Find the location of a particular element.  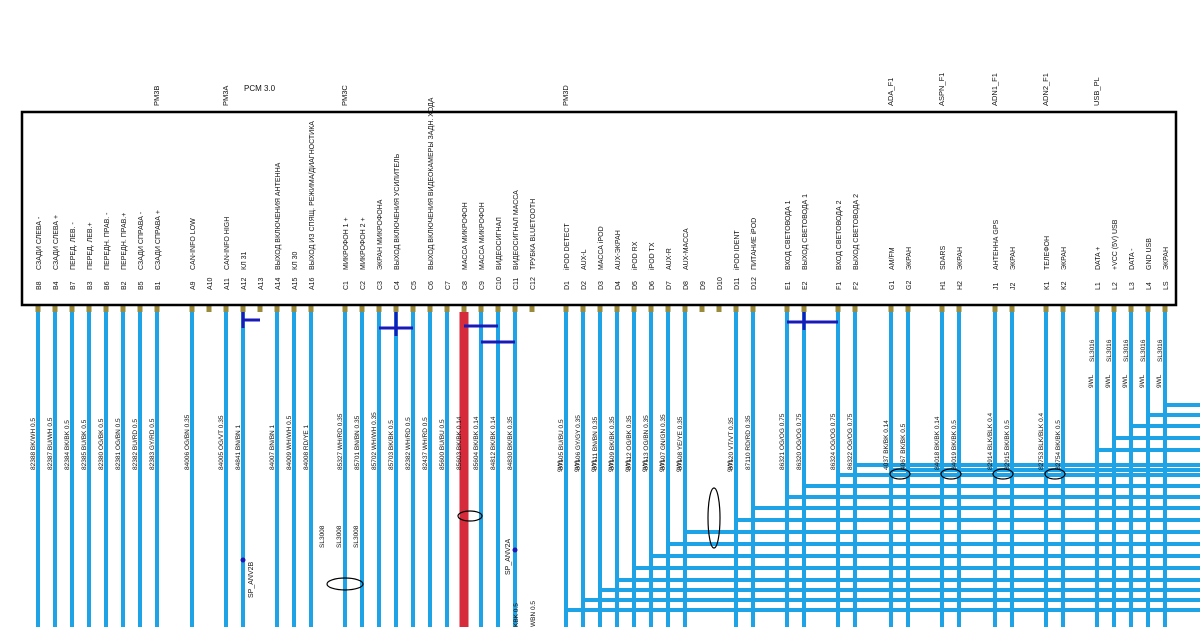

pin-id-a9: A9 is located at coordinates (193, 285).